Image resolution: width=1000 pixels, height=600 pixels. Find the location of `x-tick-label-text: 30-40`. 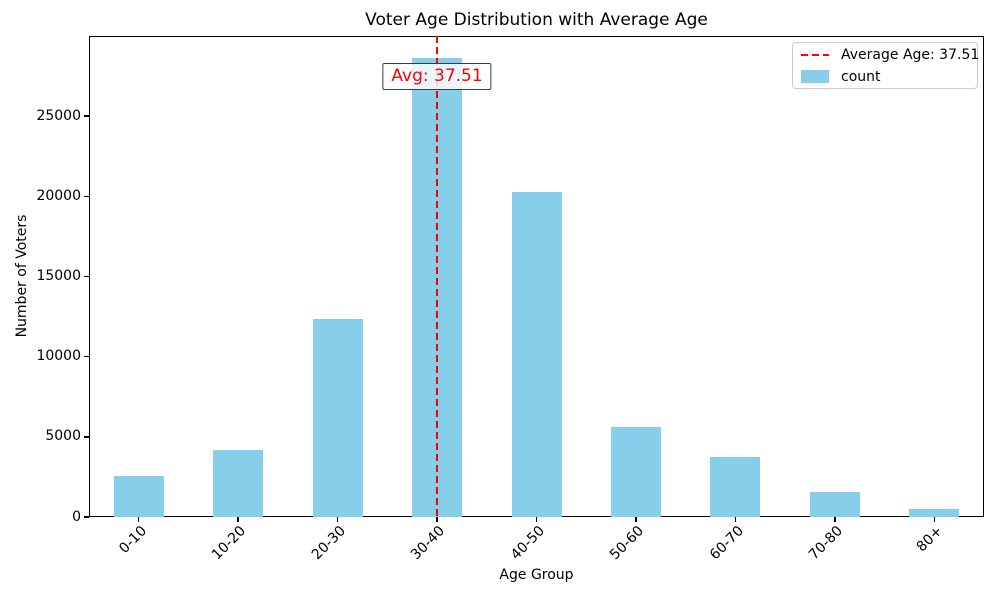

x-tick-label-text: 30-40 is located at coordinates (428, 543).